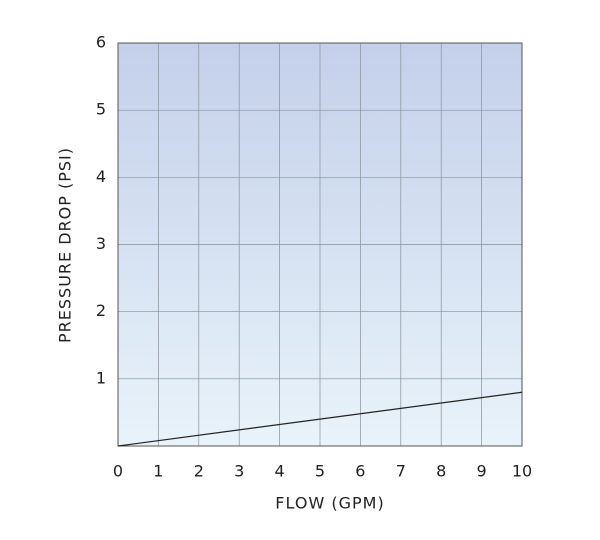  Describe the element at coordinates (320, 471) in the screenshot. I see `x-tick-label: 5` at that location.